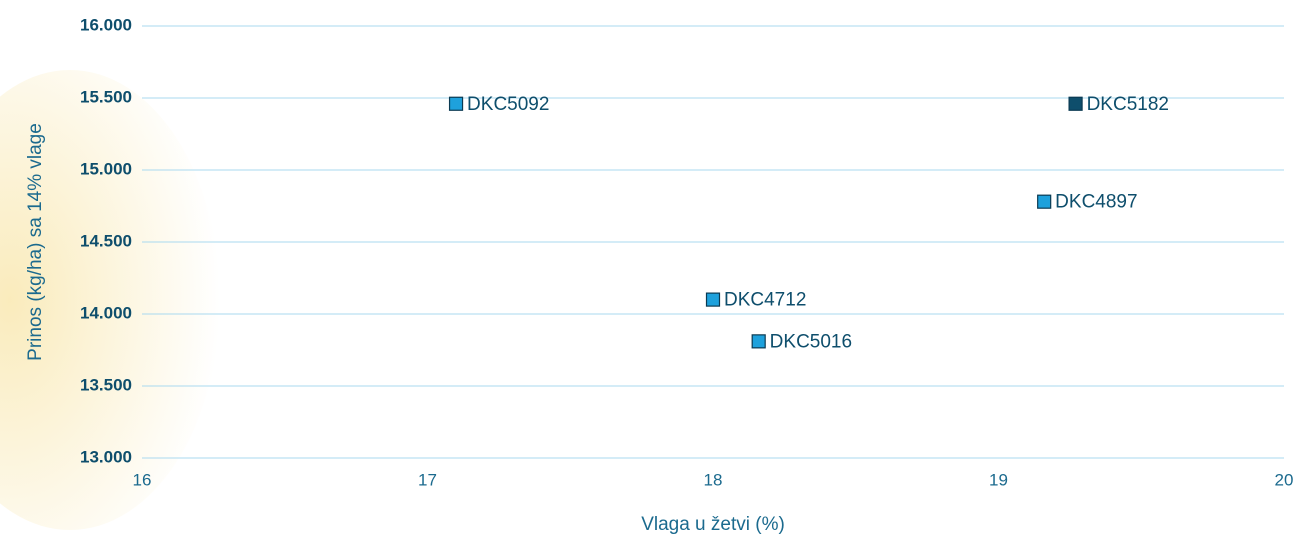 The width and height of the screenshot is (1299, 548). Describe the element at coordinates (765, 300) in the screenshot. I see `point-label: DKC4712` at that location.